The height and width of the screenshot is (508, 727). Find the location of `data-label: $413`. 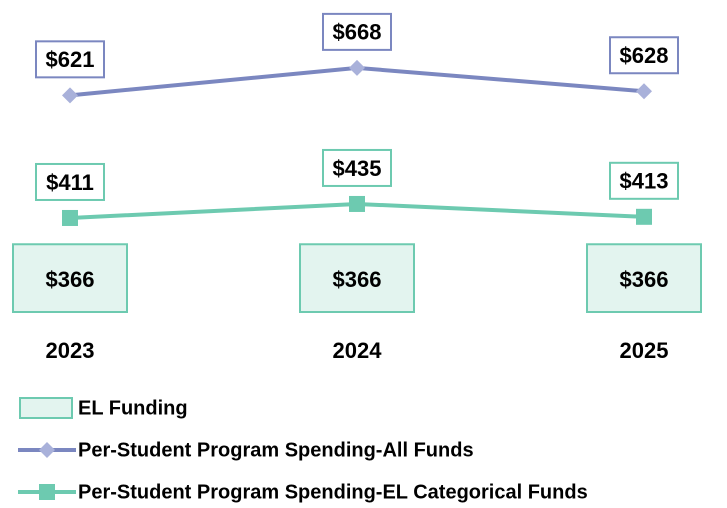

data-label: $413 is located at coordinates (644, 181).